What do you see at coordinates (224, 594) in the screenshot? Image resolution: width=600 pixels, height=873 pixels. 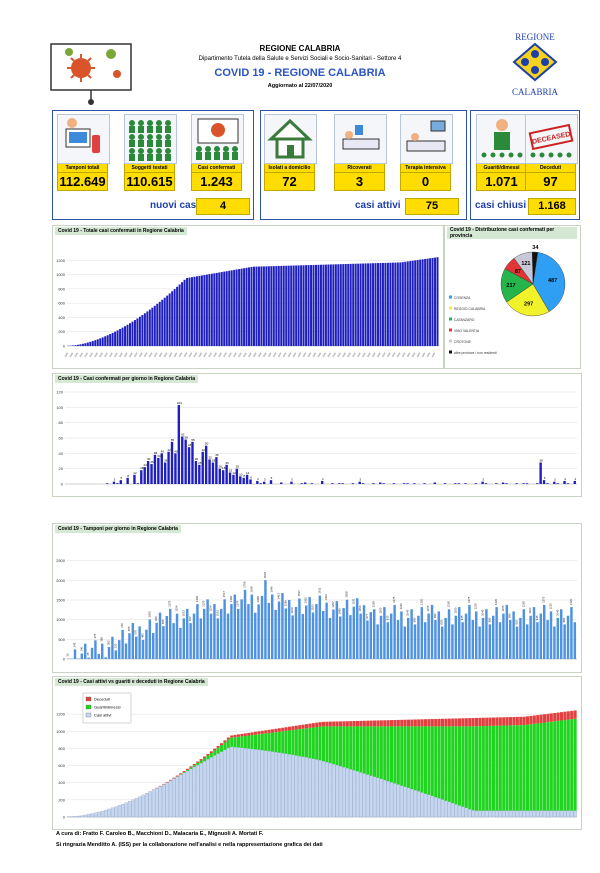 I see `bar-value-label: 1517` at bounding box center [224, 594].